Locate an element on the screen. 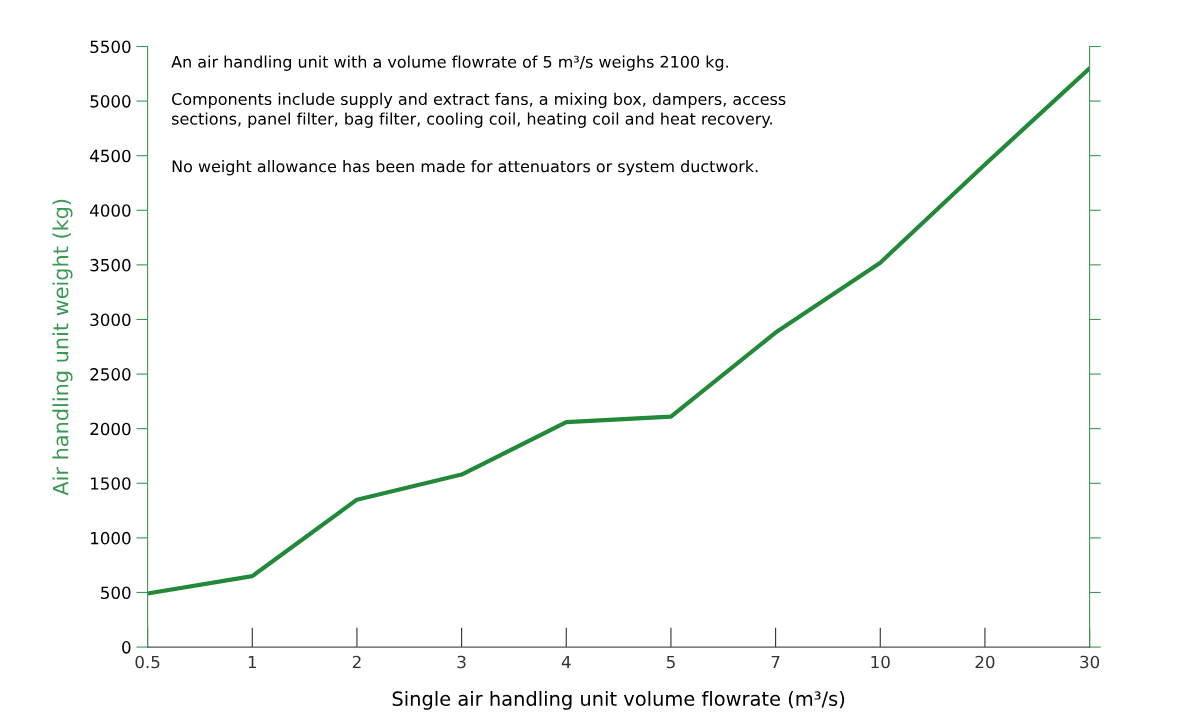 The height and width of the screenshot is (715, 1200). x-tick-label: 20 is located at coordinates (985, 662).